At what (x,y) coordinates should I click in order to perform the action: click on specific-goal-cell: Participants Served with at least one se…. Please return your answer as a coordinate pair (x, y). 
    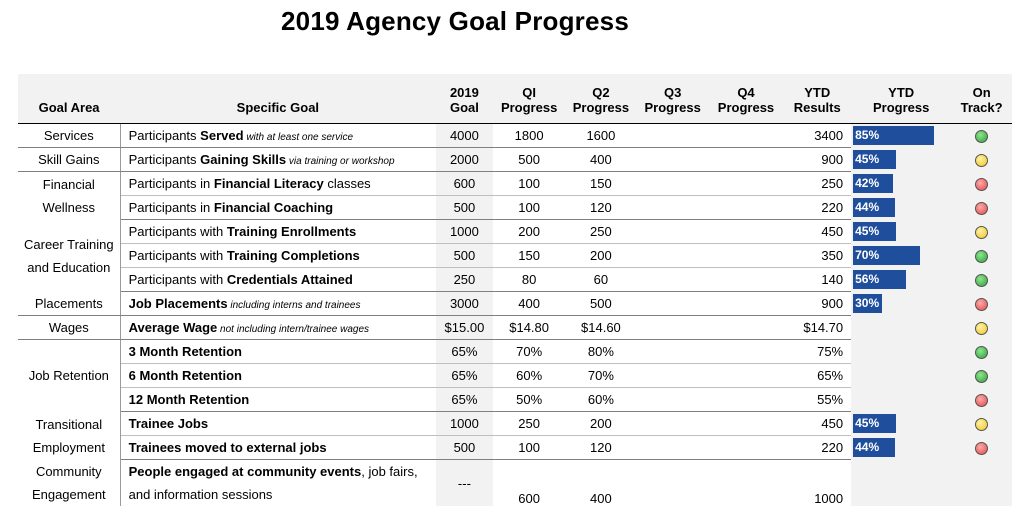
    Looking at the image, I should click on (277, 136).